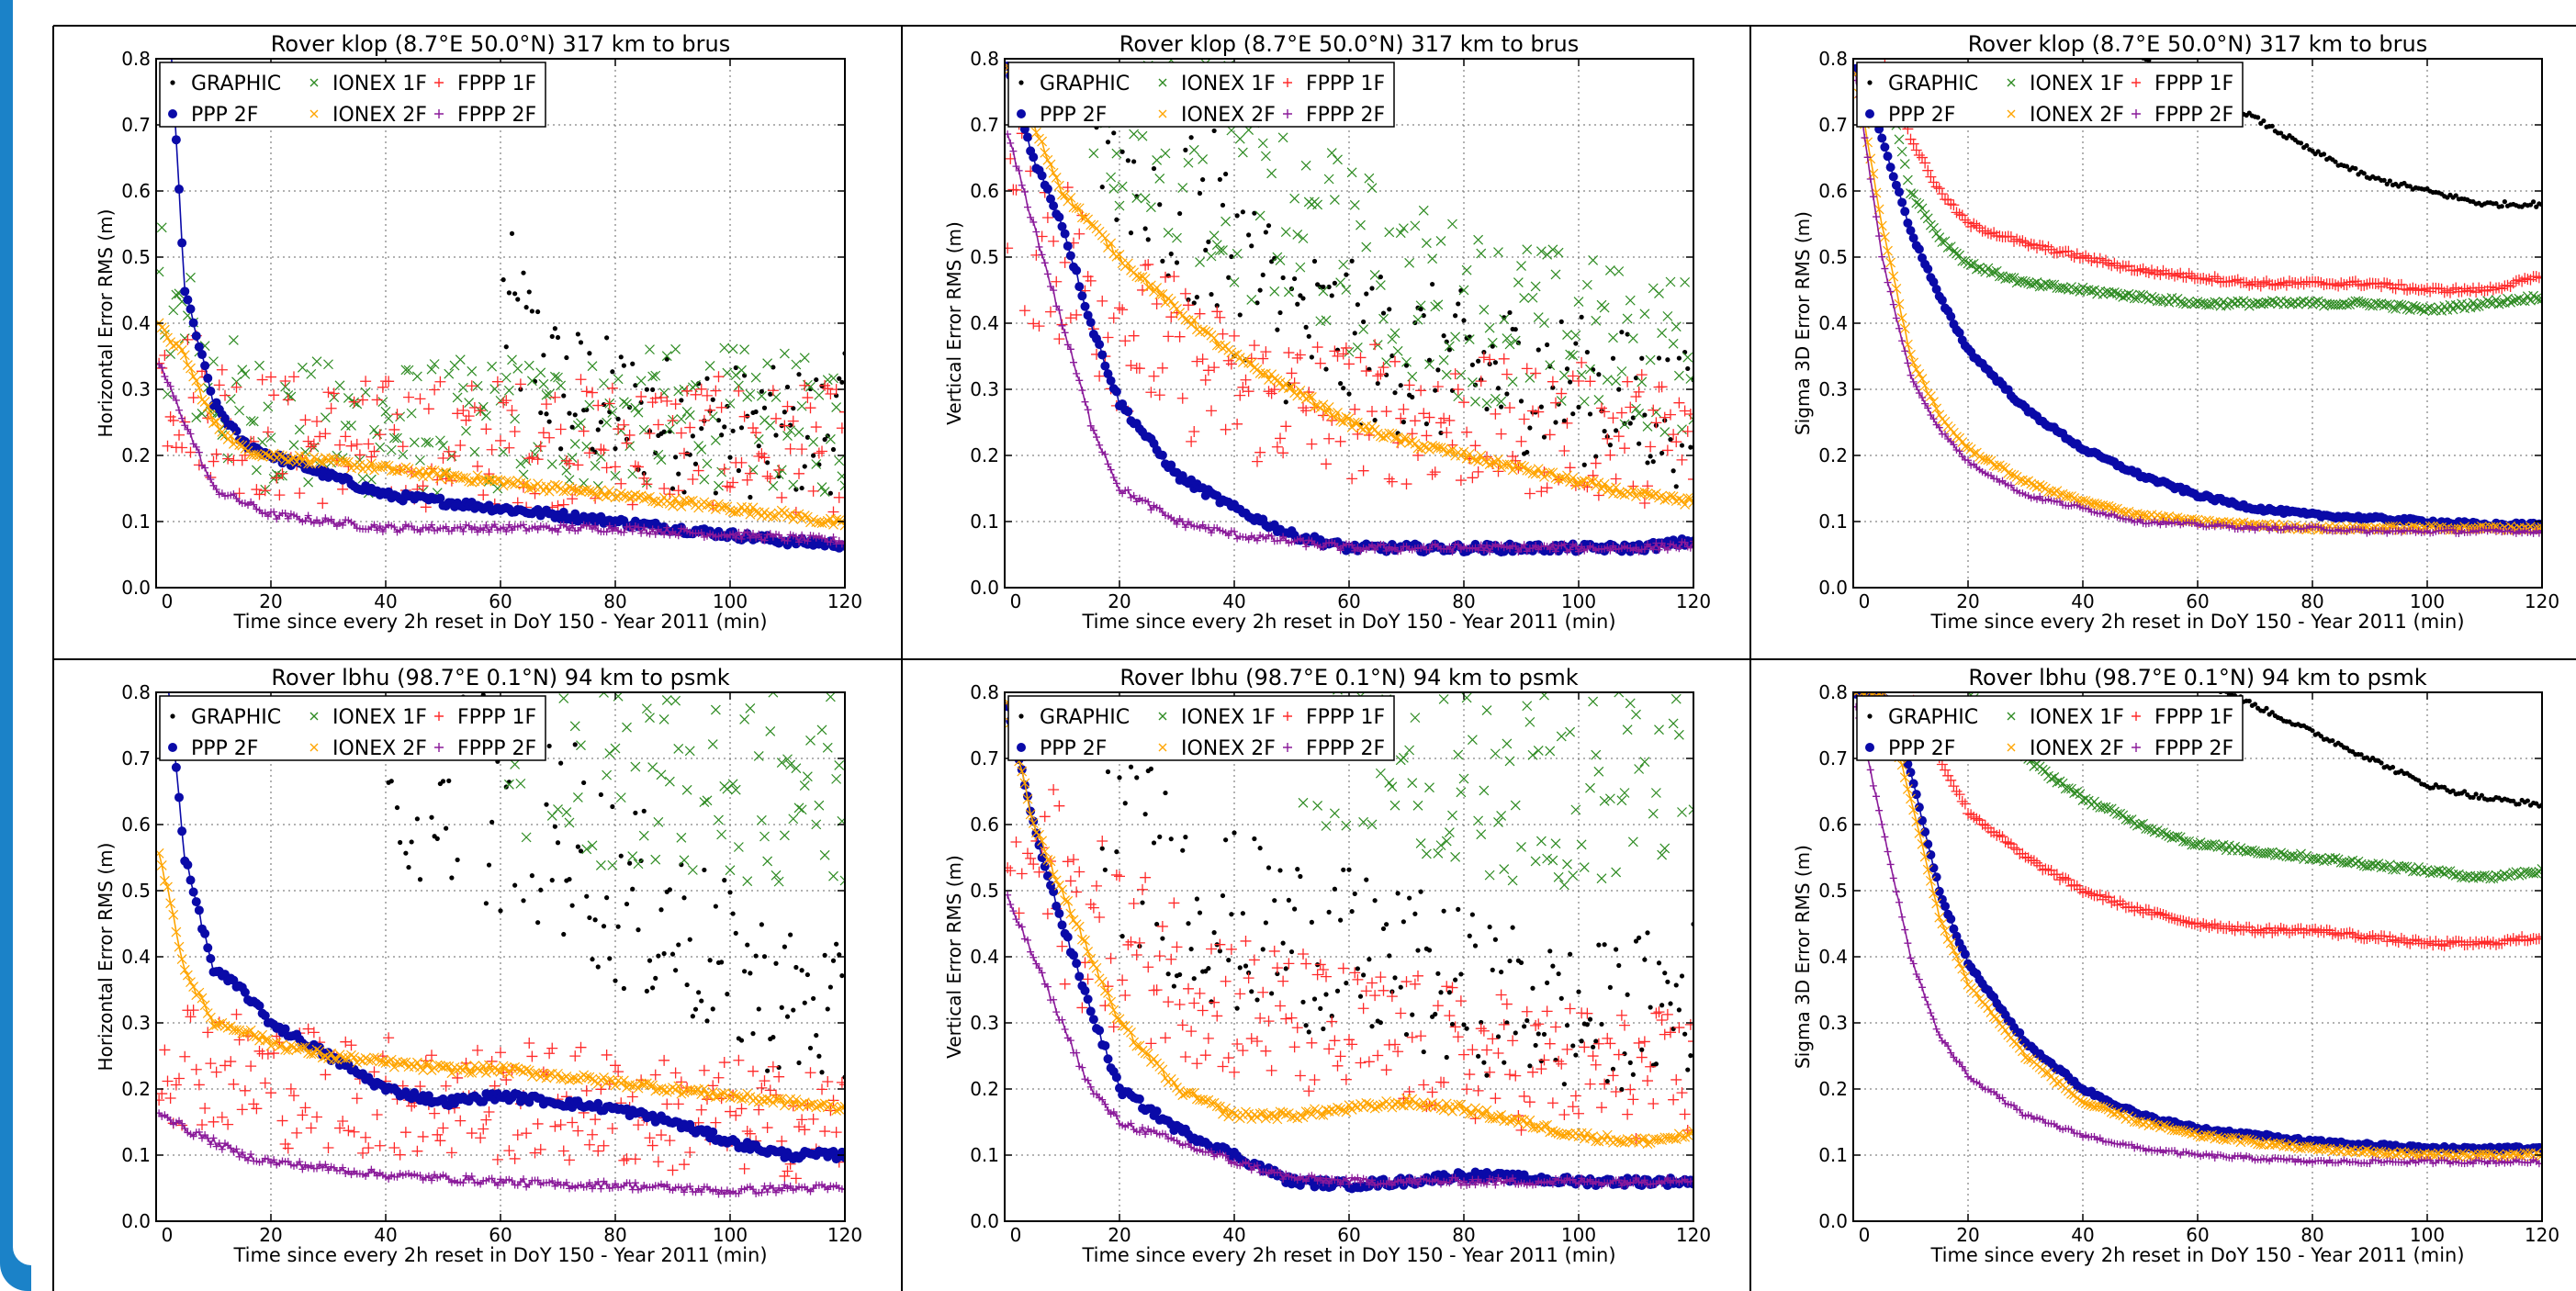 The height and width of the screenshot is (1291, 2576). I want to click on legend-entry: PPP 2F, so click(213, 115).